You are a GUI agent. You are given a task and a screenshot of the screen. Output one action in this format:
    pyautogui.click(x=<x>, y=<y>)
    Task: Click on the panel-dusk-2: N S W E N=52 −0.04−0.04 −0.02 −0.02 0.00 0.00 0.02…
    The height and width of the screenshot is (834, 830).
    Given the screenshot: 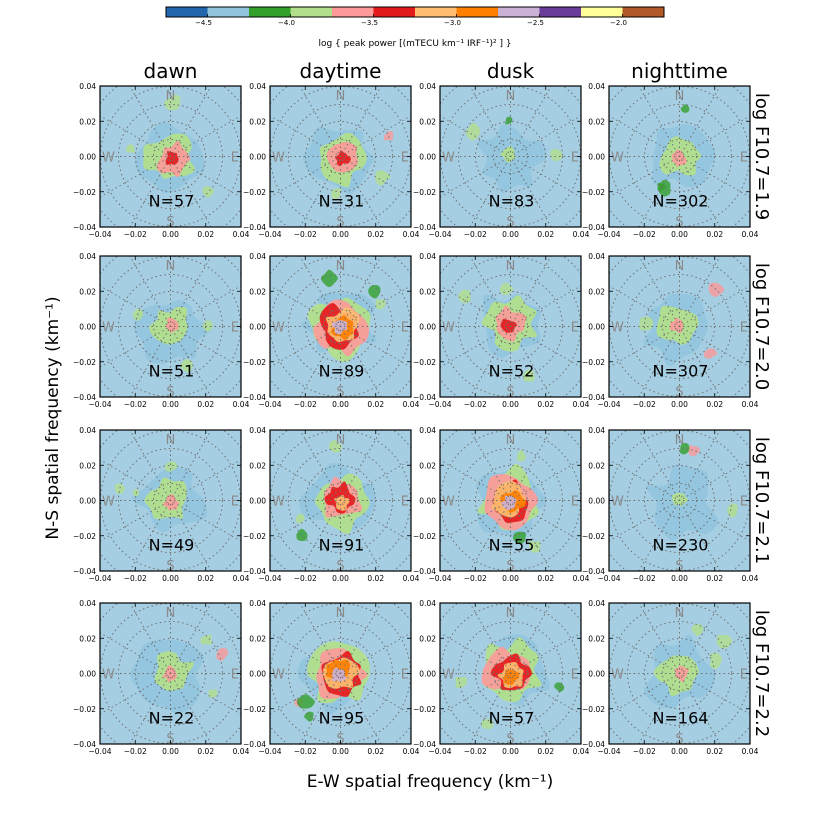 What is the action you would take?
    pyautogui.click(x=501, y=330)
    